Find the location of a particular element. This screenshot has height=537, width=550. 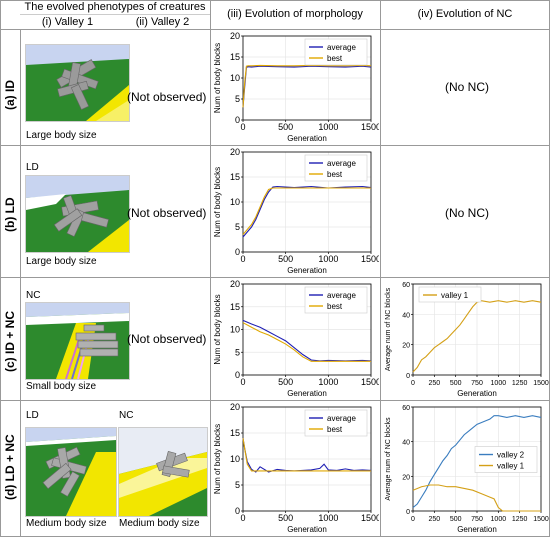

caption-a: Large body size is located at coordinates (61, 135).